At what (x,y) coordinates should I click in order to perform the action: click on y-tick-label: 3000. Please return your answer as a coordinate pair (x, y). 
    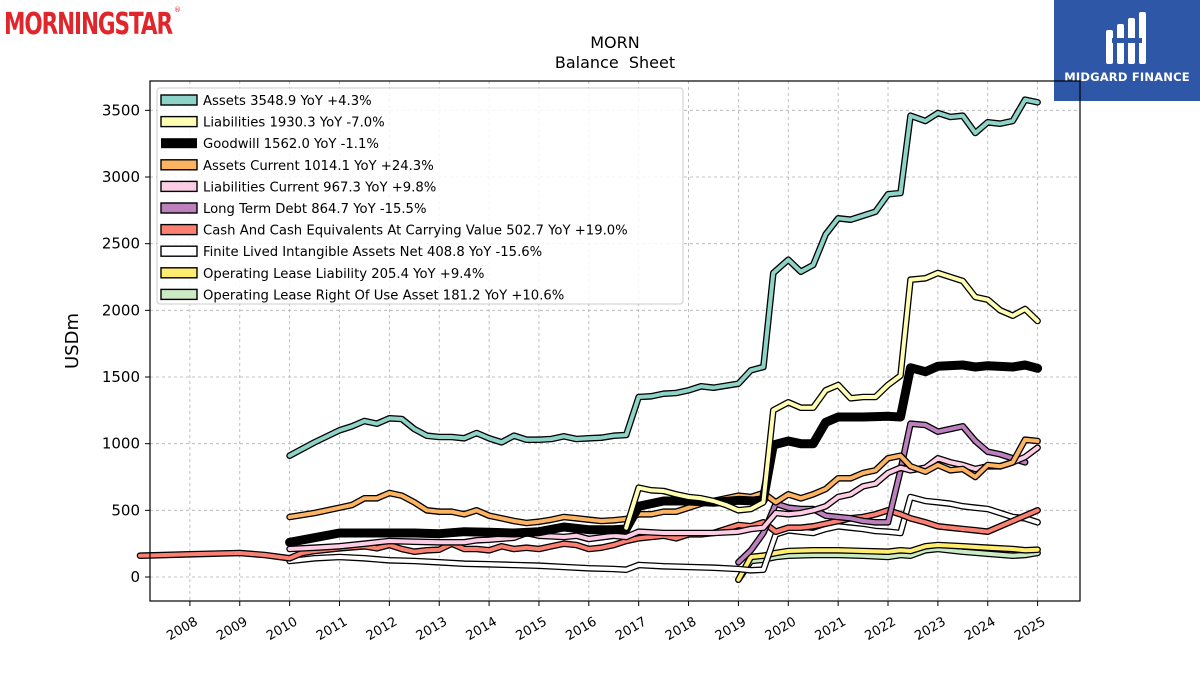
    Looking at the image, I should click on (121, 177).